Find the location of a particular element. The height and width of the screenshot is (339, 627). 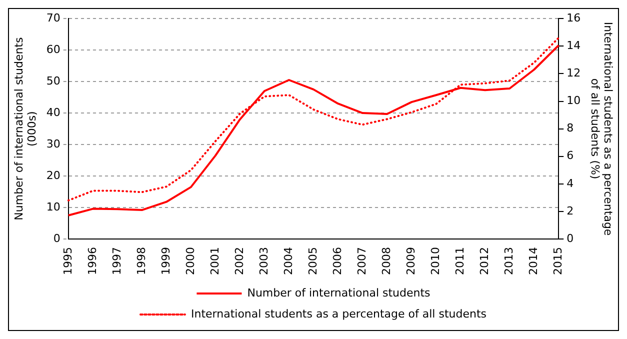

x-tick-label: 2006 is located at coordinates (337, 261).